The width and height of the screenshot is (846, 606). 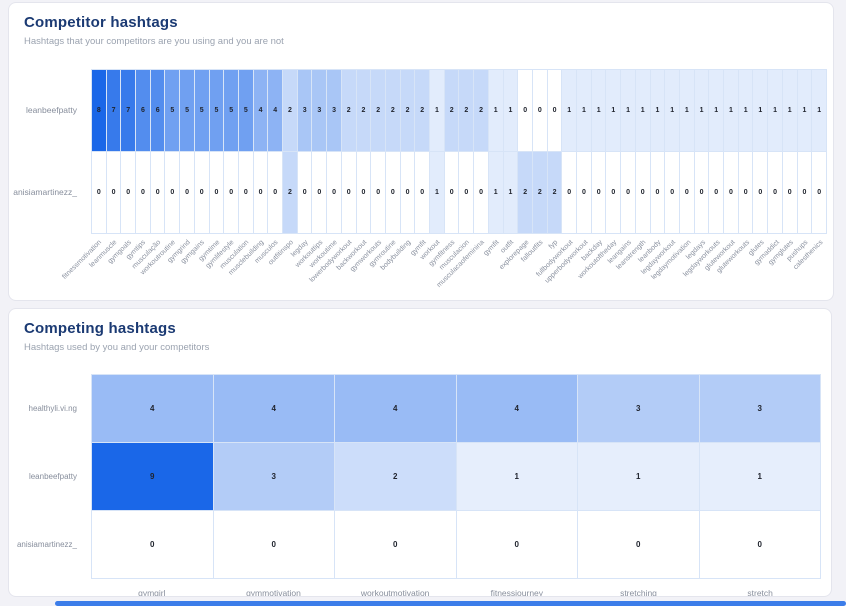 I want to click on horizontal-scrollbar-thumb, so click(x=450, y=603).